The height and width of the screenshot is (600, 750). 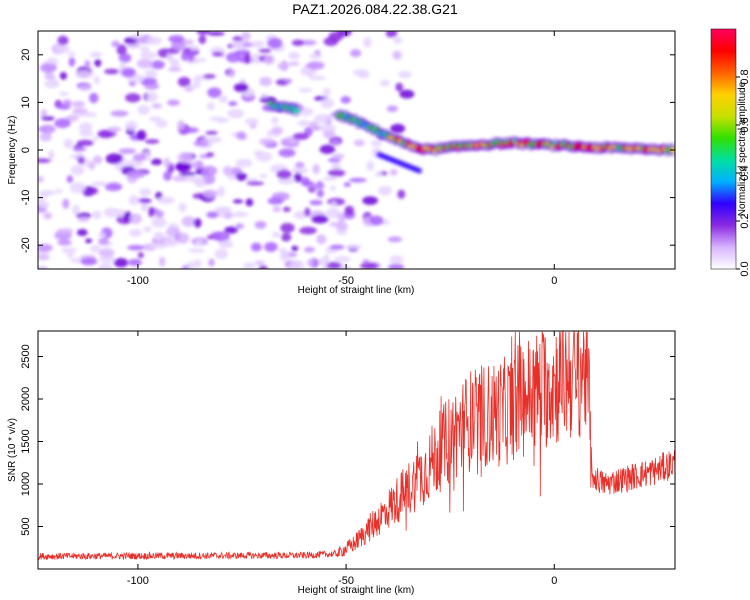 I want to click on chart-title: PAZ1.2026.084.22.38.G21, so click(x=375, y=9).